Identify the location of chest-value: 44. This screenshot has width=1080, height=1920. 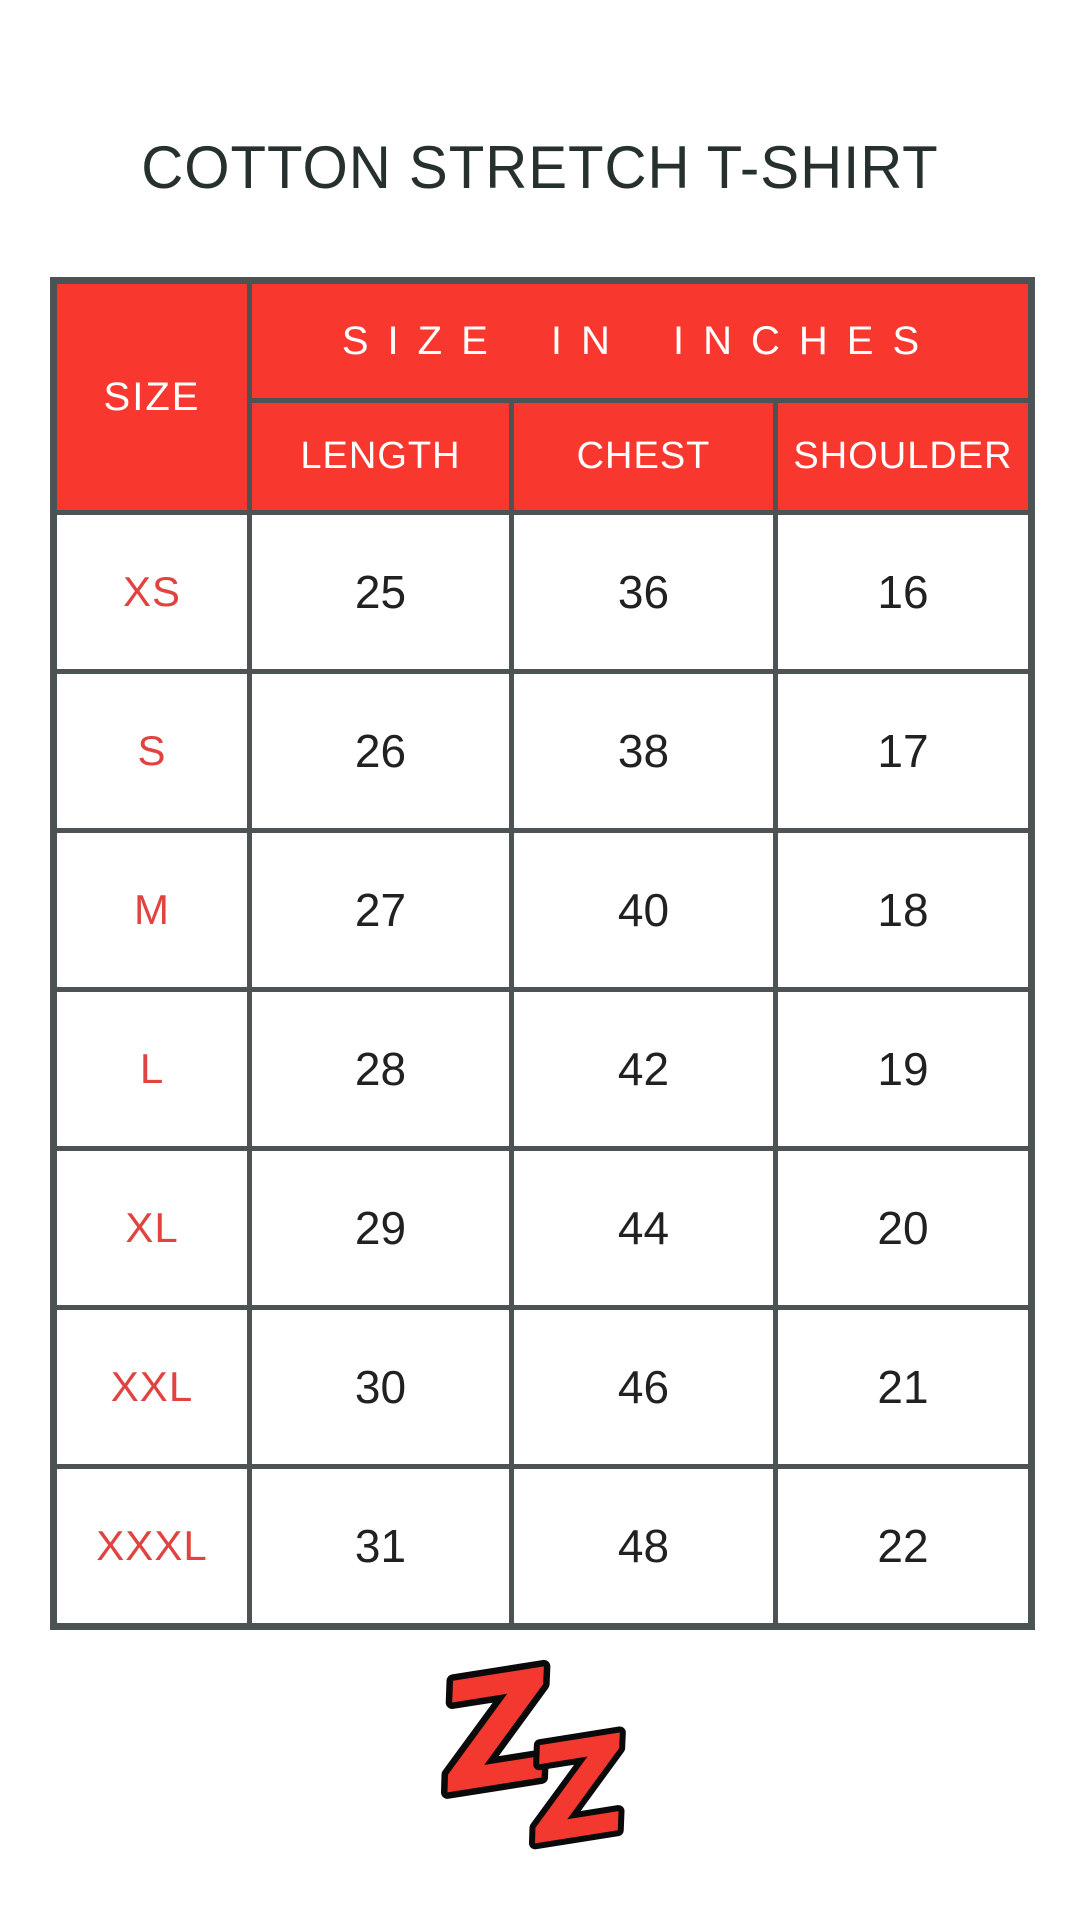
(643, 1228).